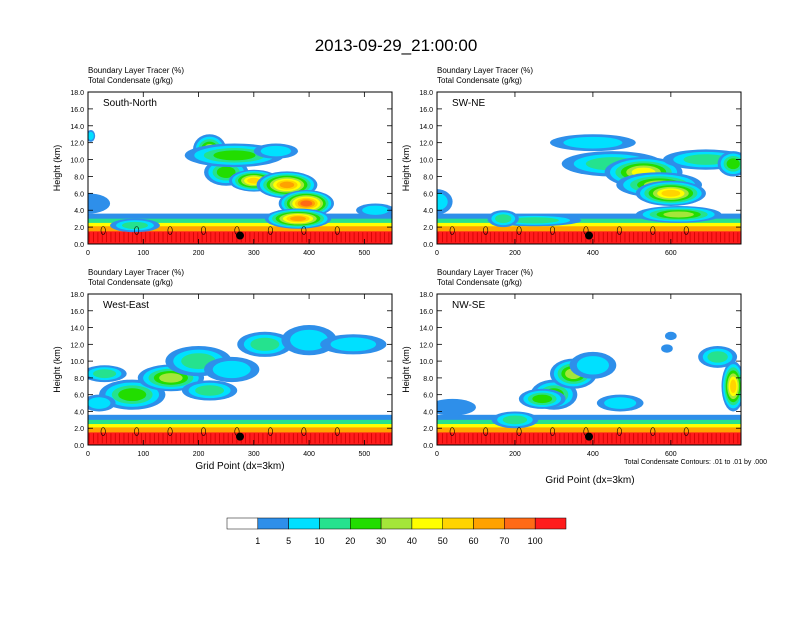  I want to click on location-marker, so click(240, 235).